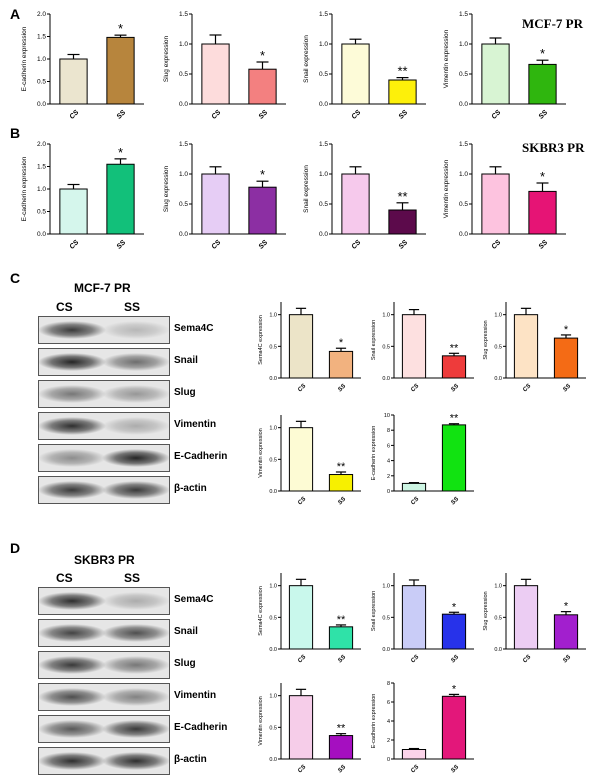  What do you see at coordinates (261, 611) in the screenshot?
I see `y-axis-label: Sema4C expression` at bounding box center [261, 611].